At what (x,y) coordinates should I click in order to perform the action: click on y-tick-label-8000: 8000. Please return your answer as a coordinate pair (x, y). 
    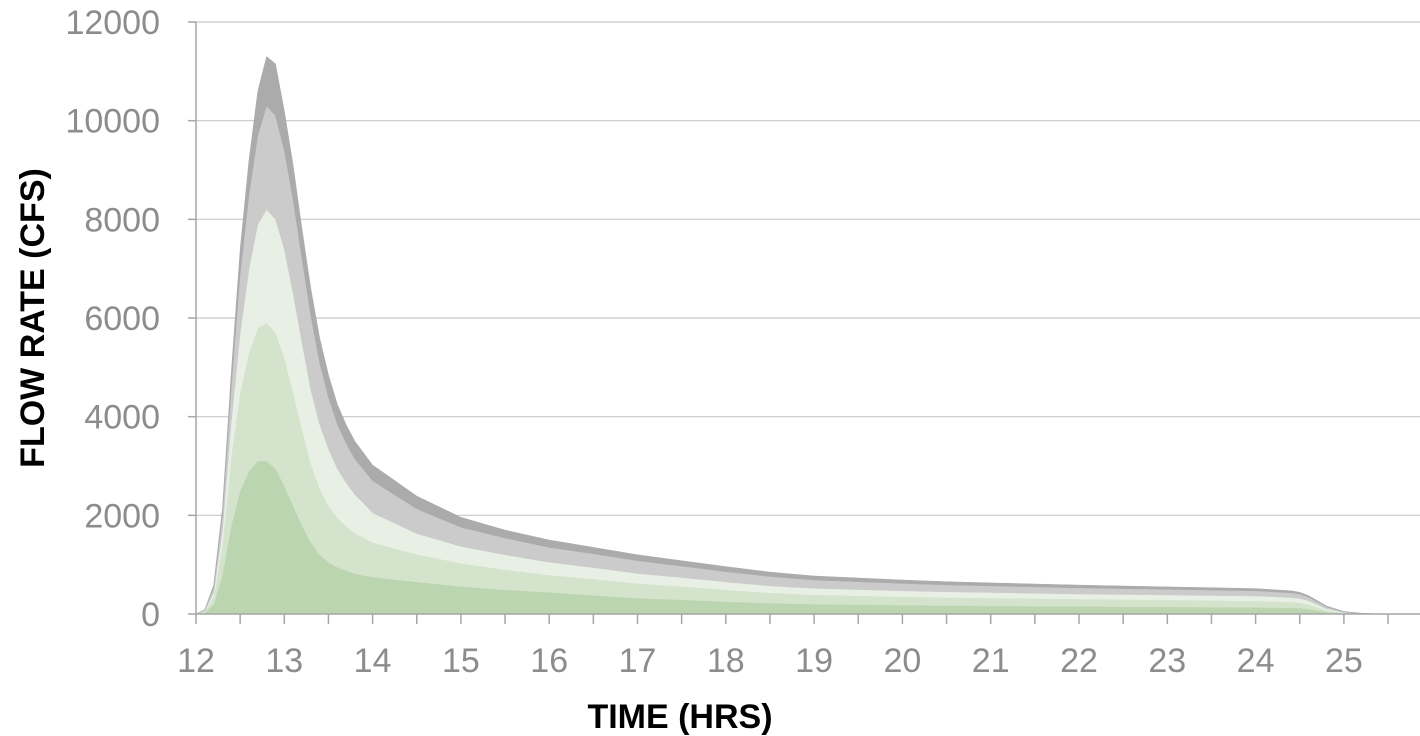
    Looking at the image, I should click on (122, 220).